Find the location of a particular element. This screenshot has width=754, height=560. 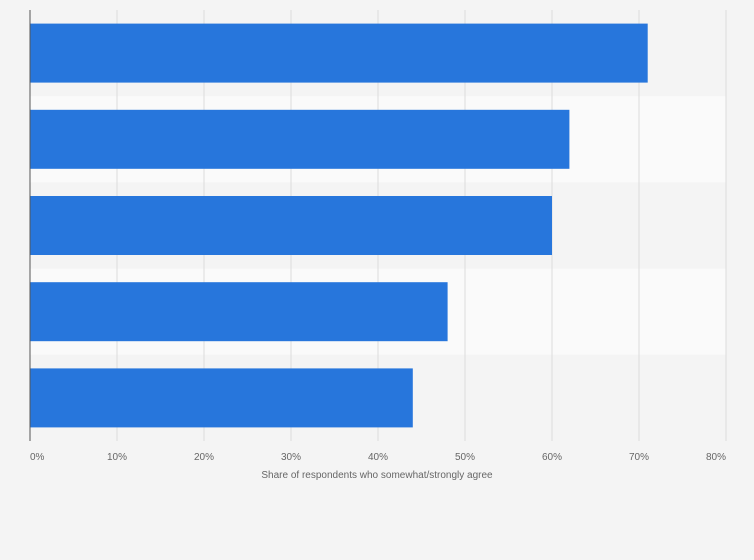

x-tick-label: 60% is located at coordinates (552, 457).